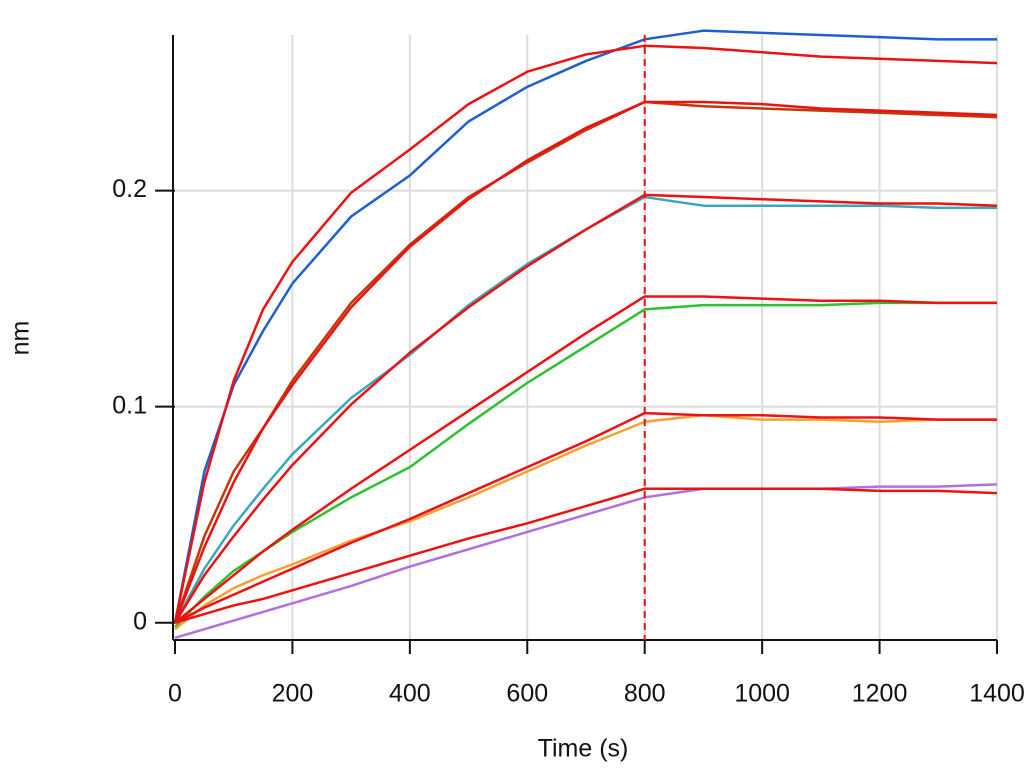 The image size is (1033, 773). What do you see at coordinates (410, 694) in the screenshot?
I see `x-tick-label: 400` at bounding box center [410, 694].